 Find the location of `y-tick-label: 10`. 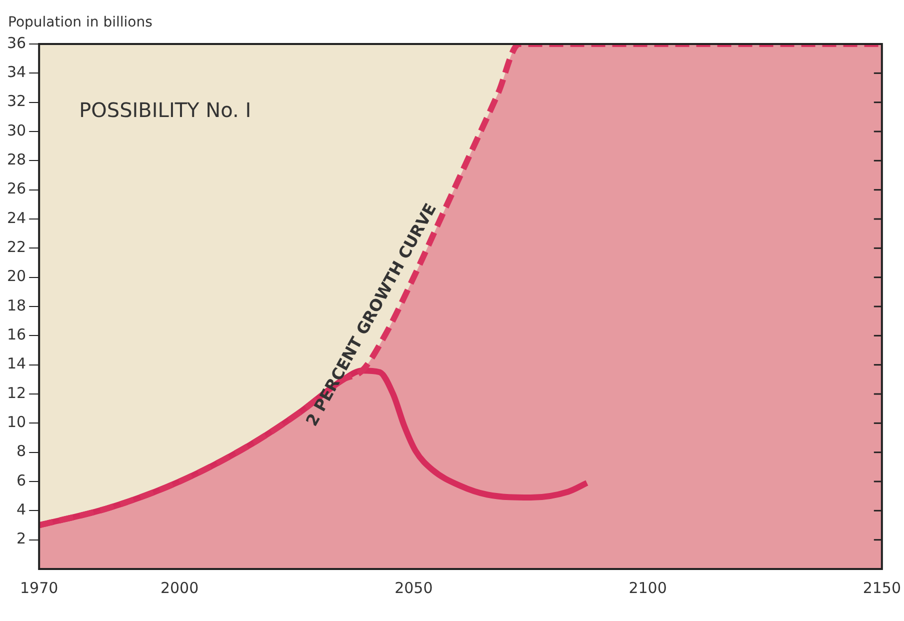

y-tick-label: 10 is located at coordinates (16, 422).